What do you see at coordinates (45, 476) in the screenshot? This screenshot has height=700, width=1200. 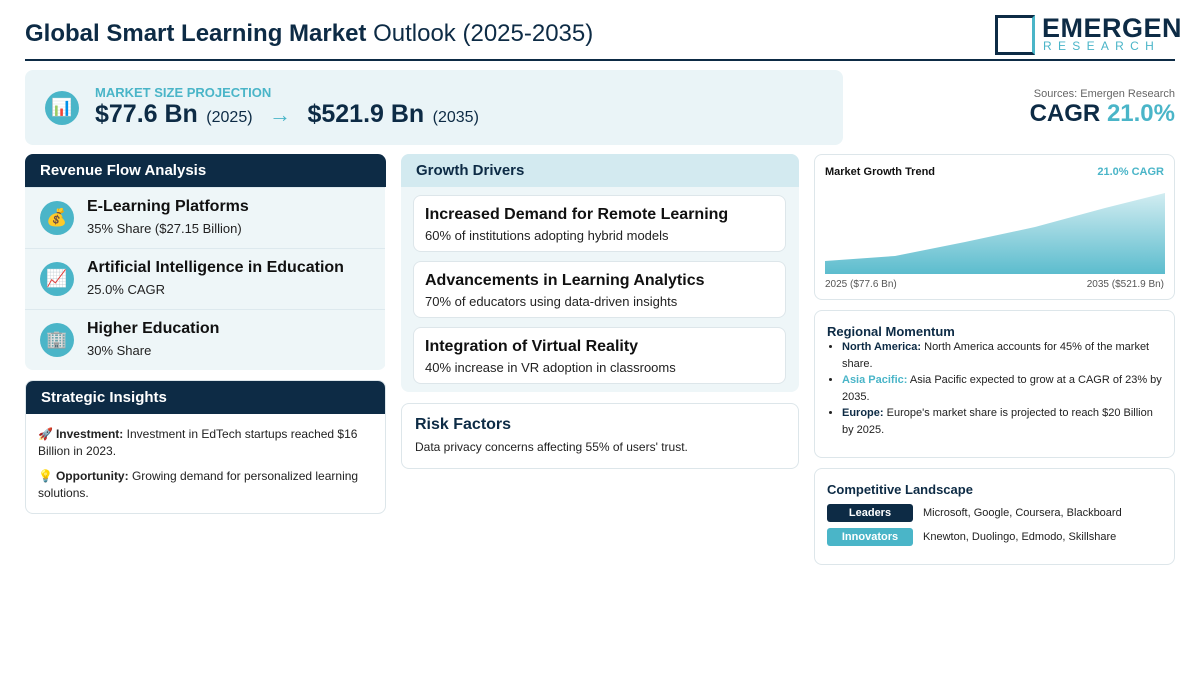 I see `insight-icon: 💡` at bounding box center [45, 476].